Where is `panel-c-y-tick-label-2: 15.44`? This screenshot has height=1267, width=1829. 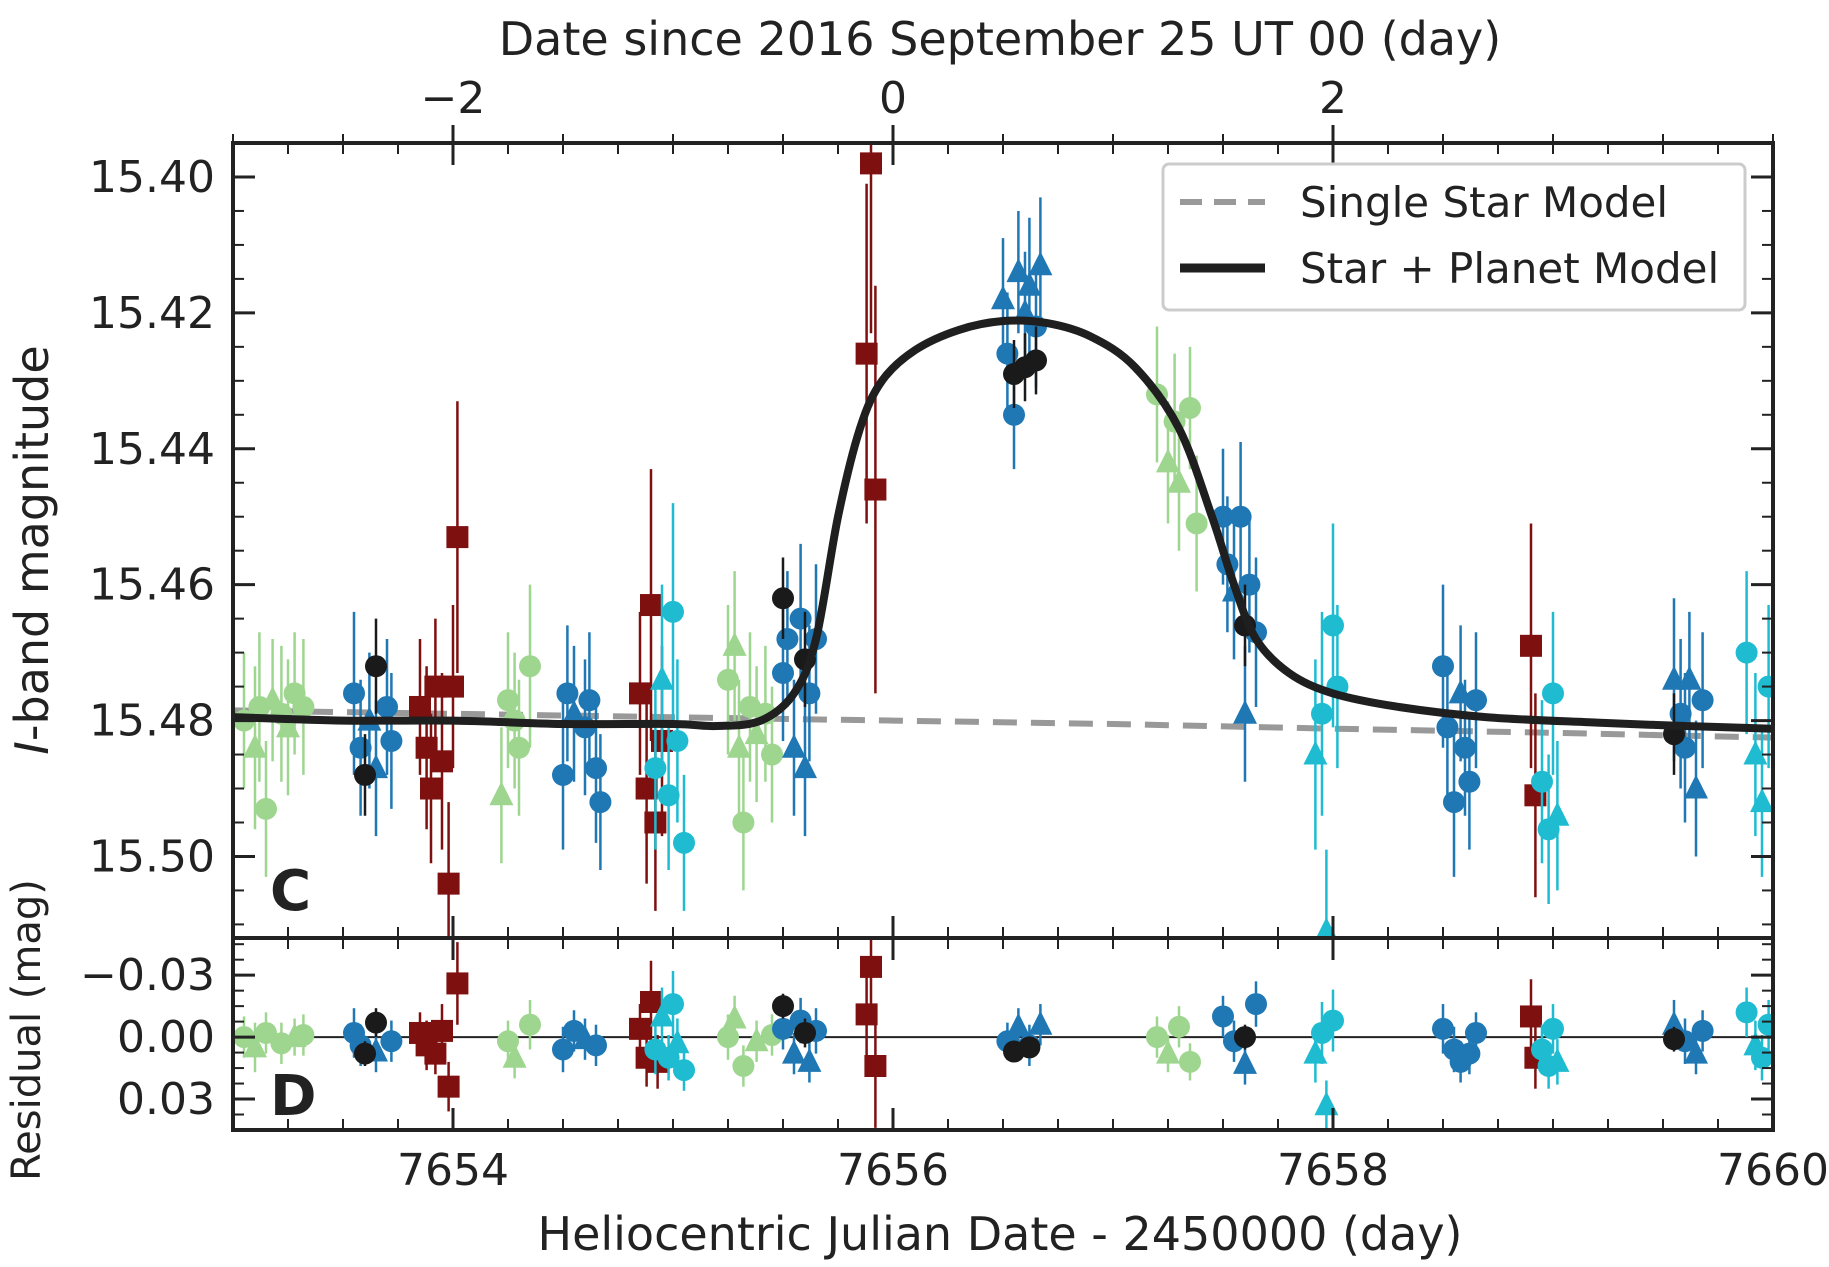
panel-c-y-tick-label-2: 15.44 is located at coordinates (152, 449).